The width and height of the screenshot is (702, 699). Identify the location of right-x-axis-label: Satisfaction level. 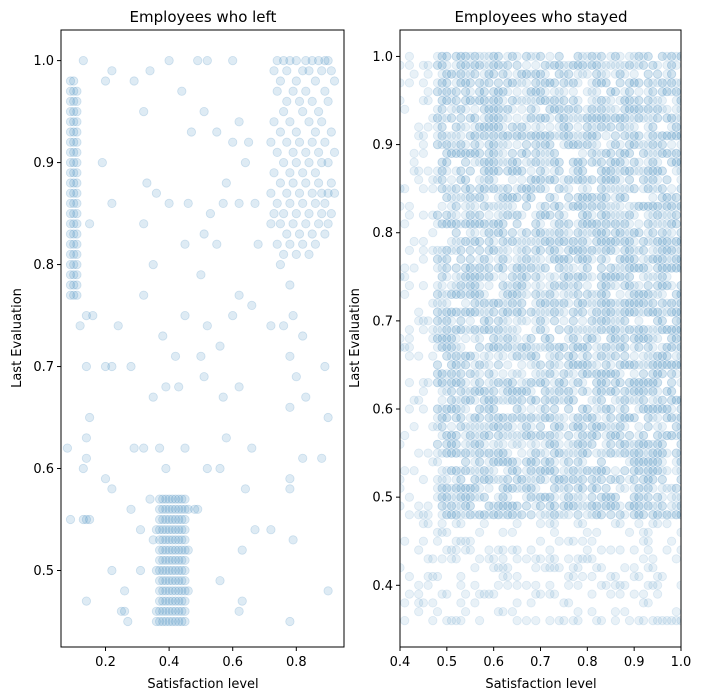
(540, 684).